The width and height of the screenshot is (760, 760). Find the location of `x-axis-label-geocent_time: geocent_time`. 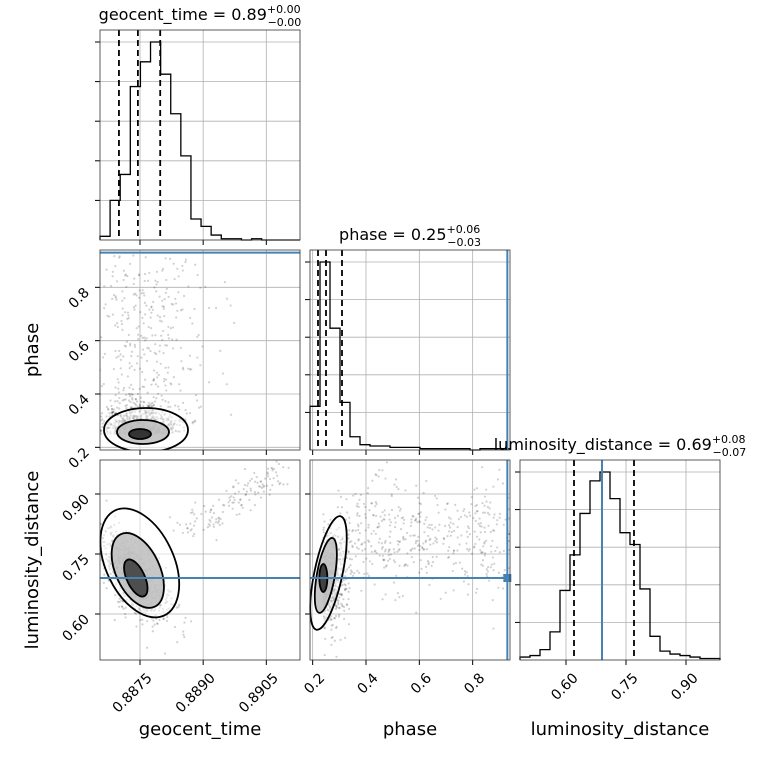

x-axis-label-geocent_time: geocent_time is located at coordinates (200, 729).